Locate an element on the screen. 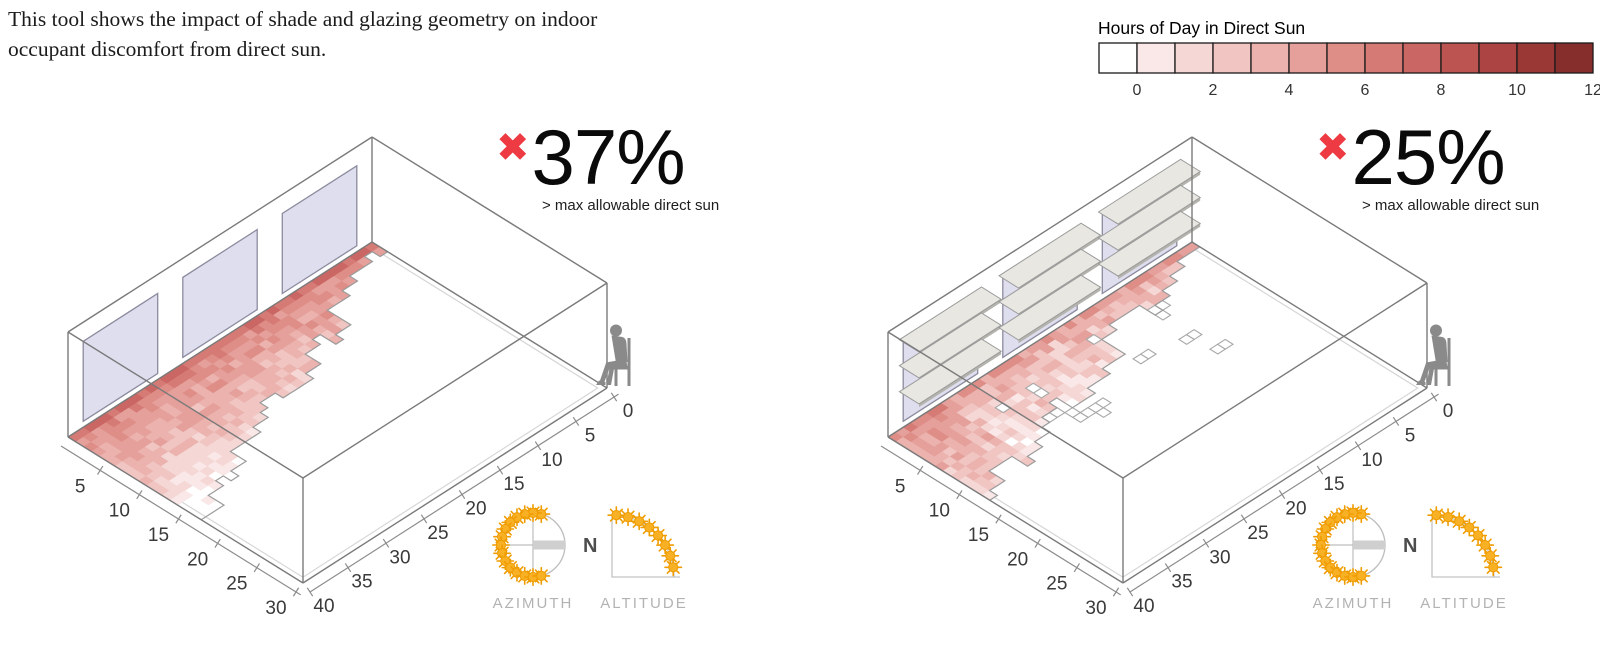 This screenshot has width=1600, height=654. legend-colorbar is located at coordinates (1346, 58).